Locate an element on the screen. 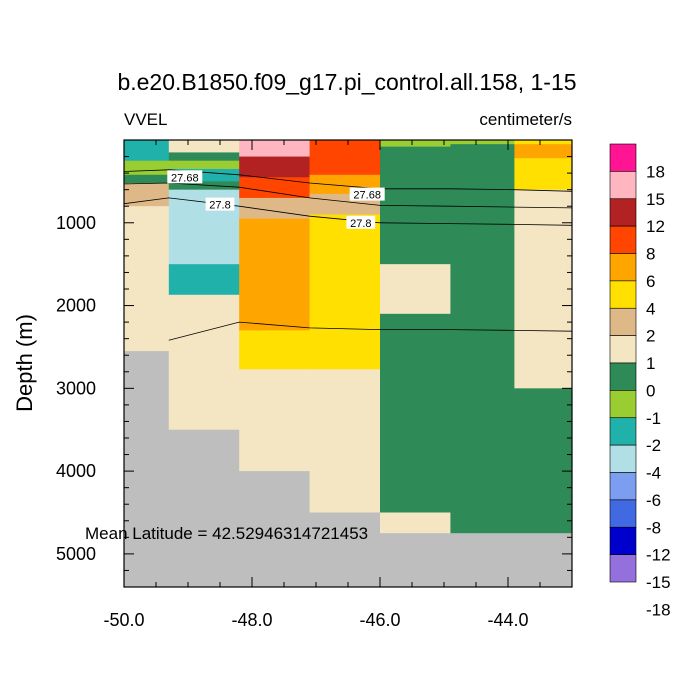 The height and width of the screenshot is (700, 700). colorbar-label-neg6: -6 is located at coordinates (653, 500).